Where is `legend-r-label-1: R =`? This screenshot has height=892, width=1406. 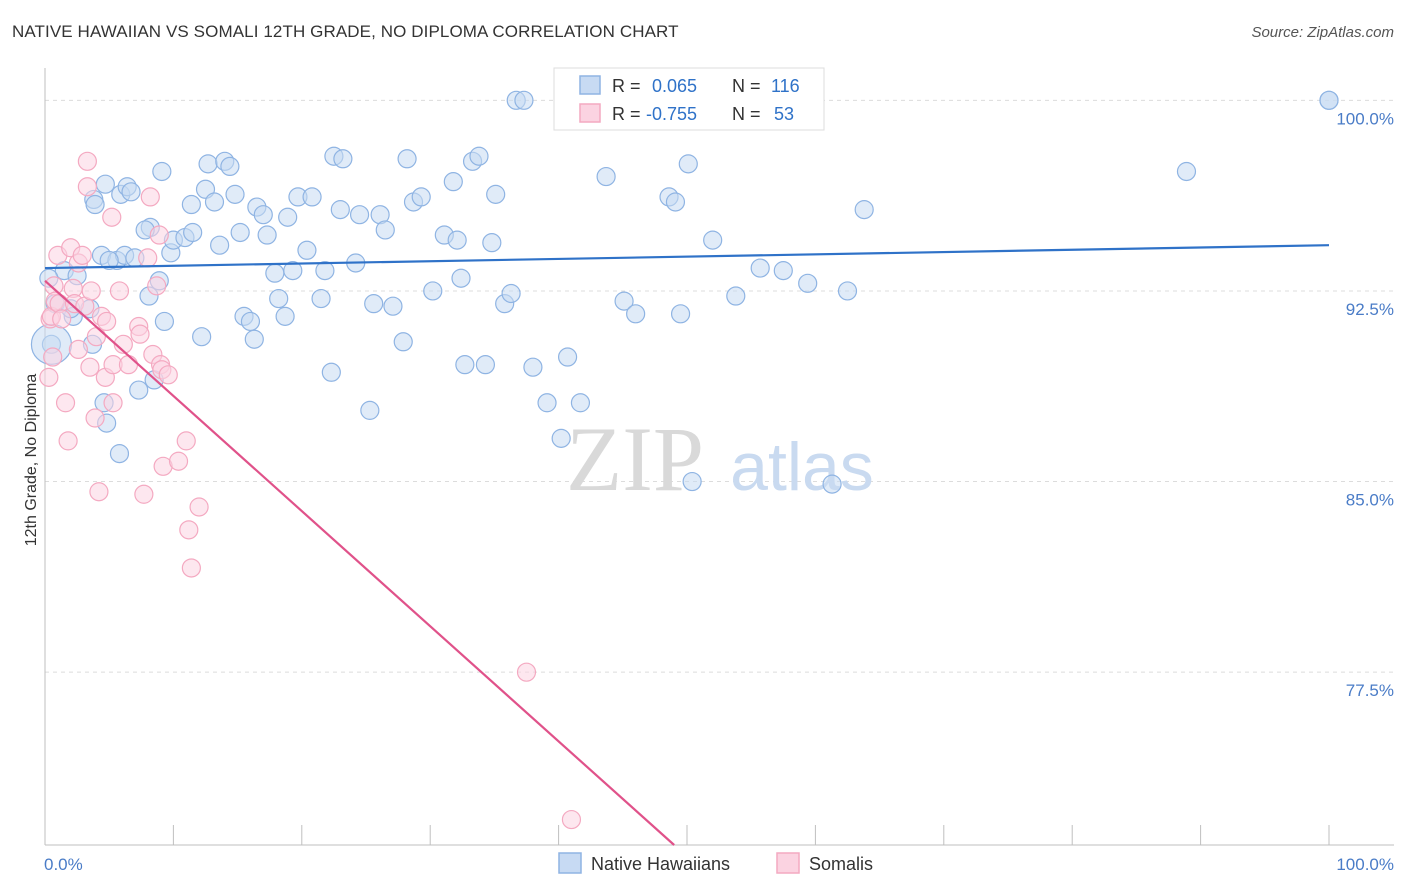
legend-r-label-1: R = is located at coordinates (626, 86).